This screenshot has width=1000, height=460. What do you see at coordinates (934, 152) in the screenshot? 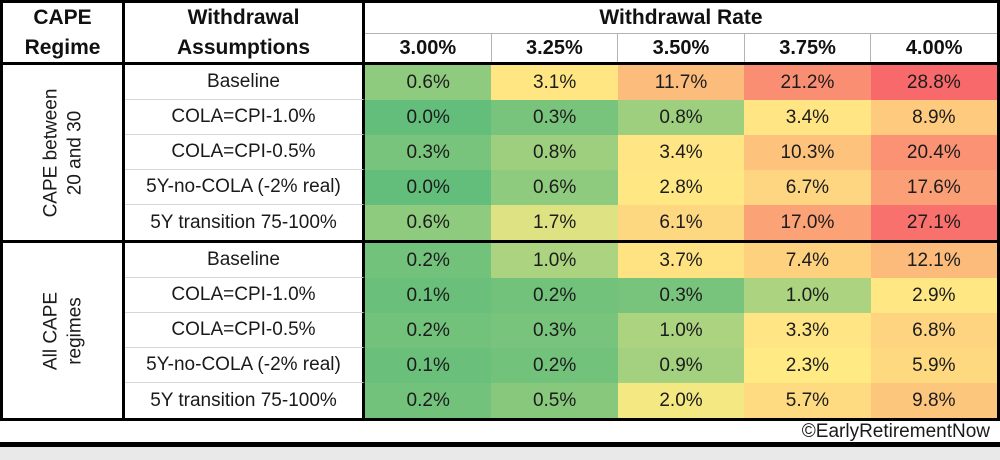
I see `heatmap-cell: 20.4%` at bounding box center [934, 152].